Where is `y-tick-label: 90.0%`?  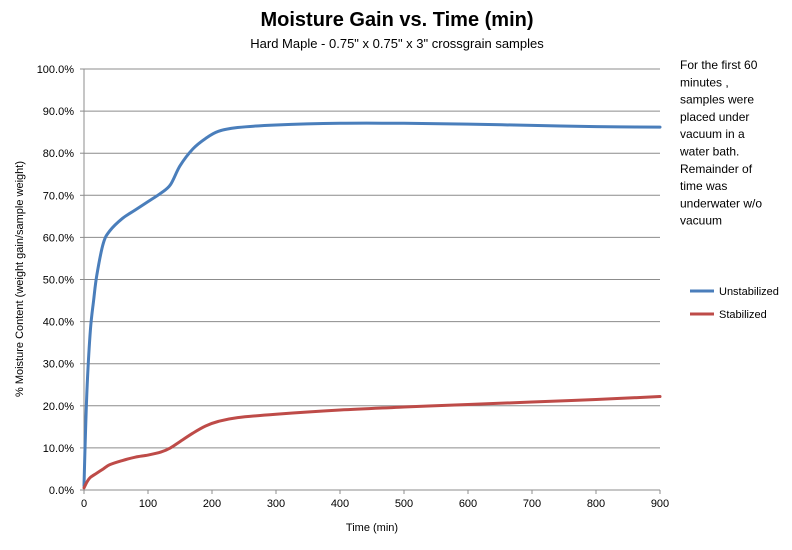 y-tick-label: 90.0% is located at coordinates (58, 112).